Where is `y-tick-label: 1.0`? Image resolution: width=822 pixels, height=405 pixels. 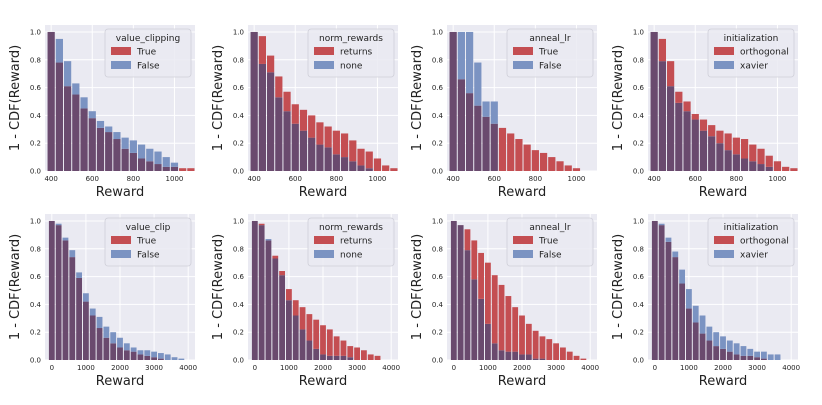
y-tick-label: 1.0 is located at coordinates (437, 32).